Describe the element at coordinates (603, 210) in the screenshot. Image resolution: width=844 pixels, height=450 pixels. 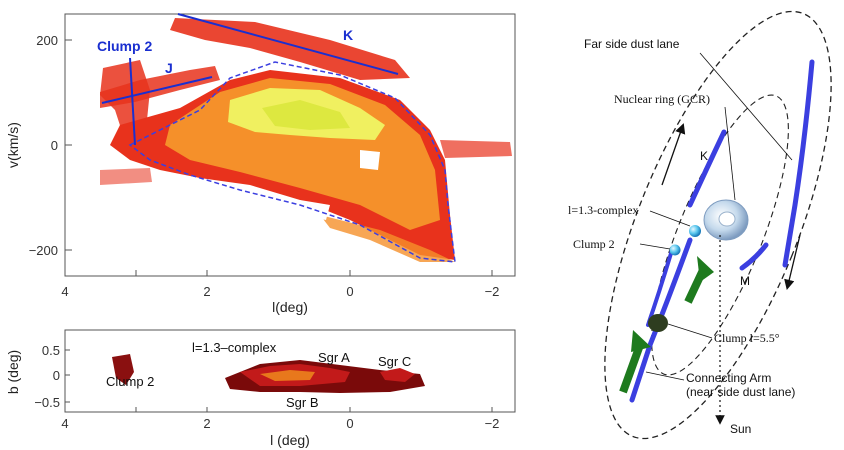
I see `label-complex-schematic: l=1.3-complex` at that location.